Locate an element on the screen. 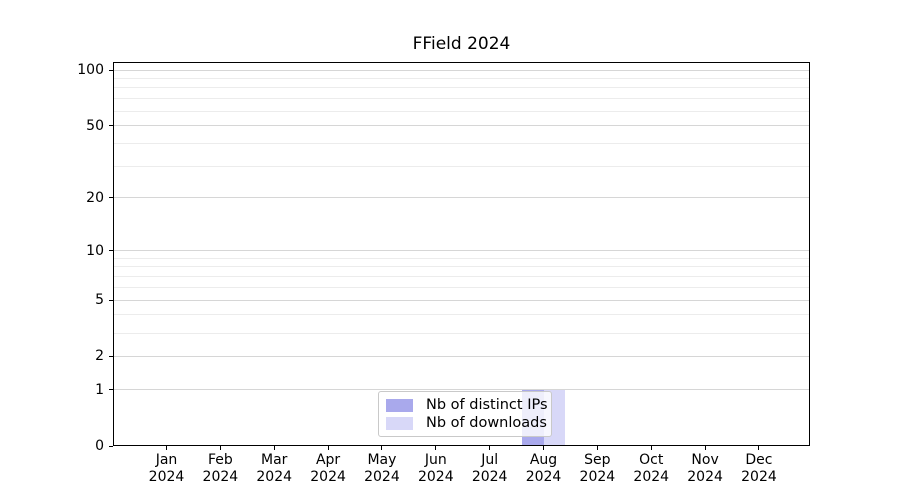 This screenshot has width=900, height=500. x-tick-label-jun: Jun 2024 is located at coordinates (435, 468).